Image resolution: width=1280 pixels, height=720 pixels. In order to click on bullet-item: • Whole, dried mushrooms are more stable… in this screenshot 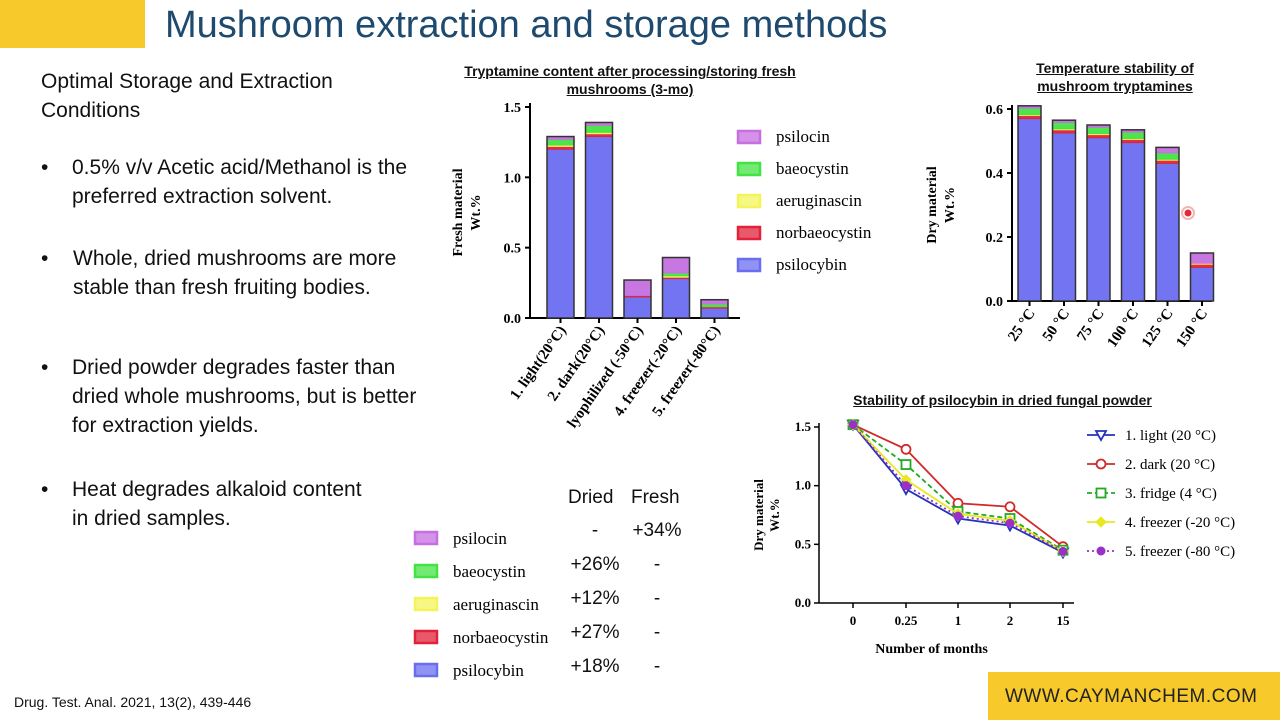, I will do `click(238, 273)`.